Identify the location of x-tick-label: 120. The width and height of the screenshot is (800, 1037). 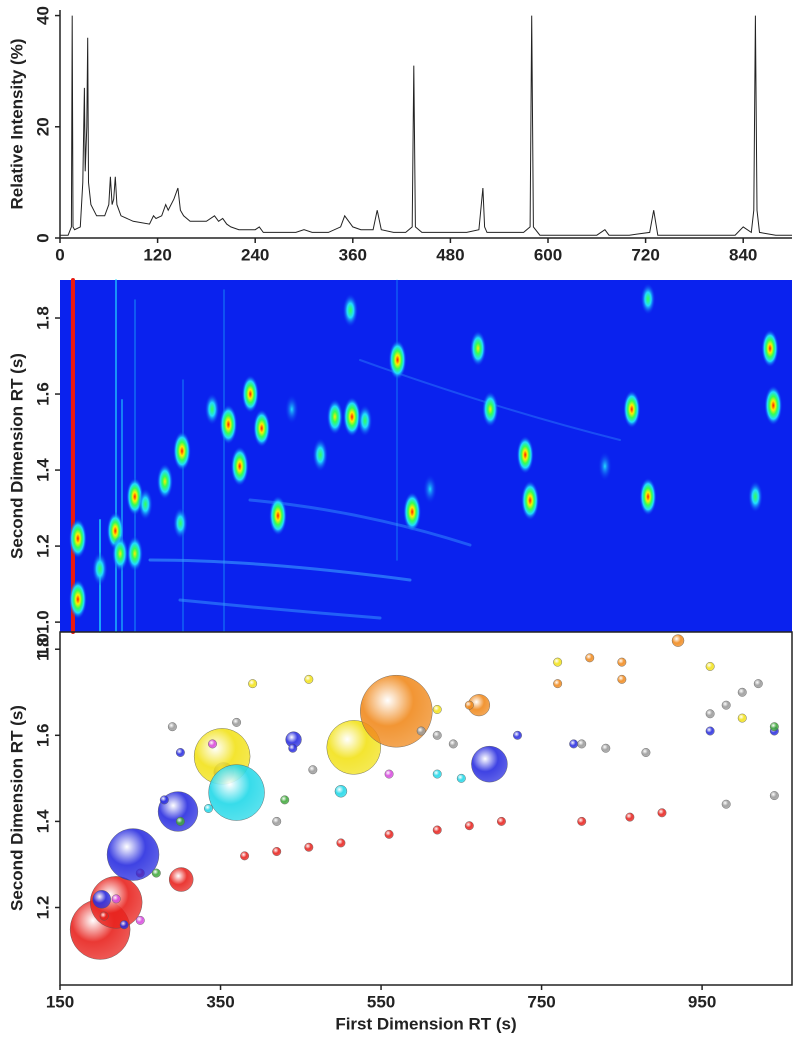
(157, 254).